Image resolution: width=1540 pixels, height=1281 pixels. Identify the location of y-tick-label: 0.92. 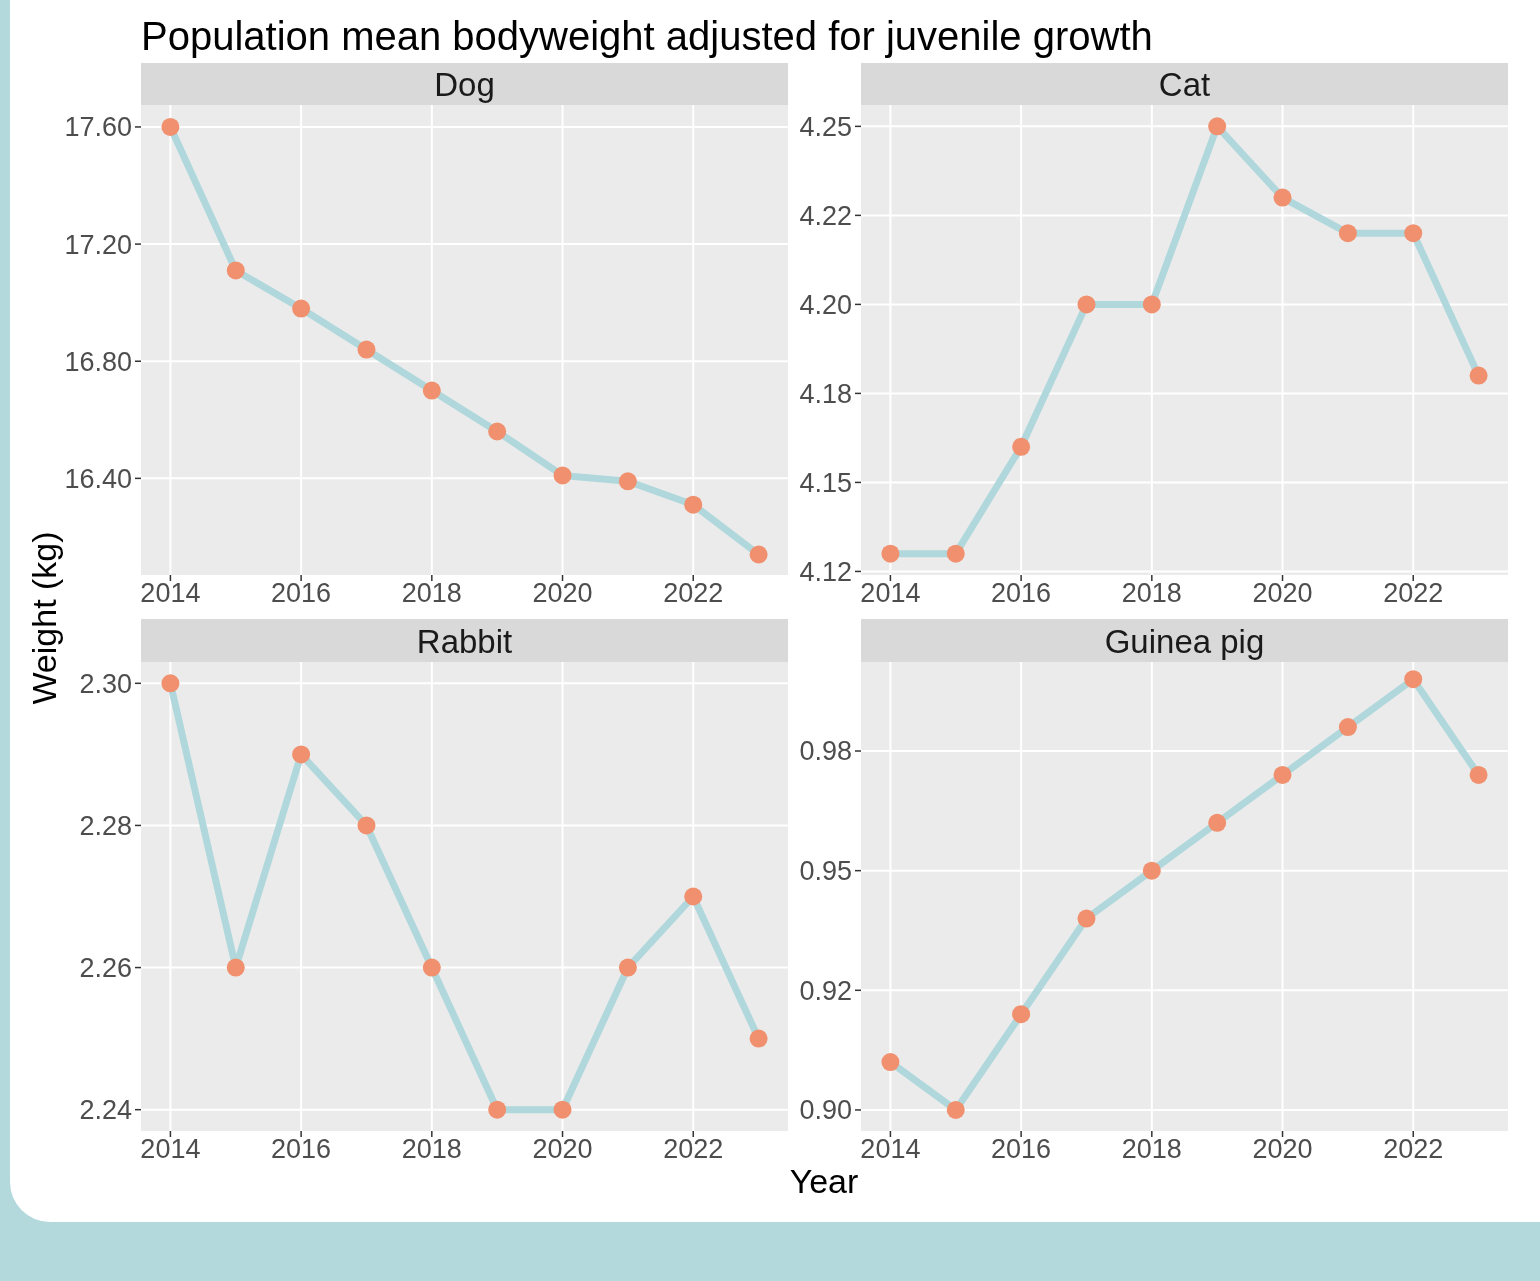
(825, 990).